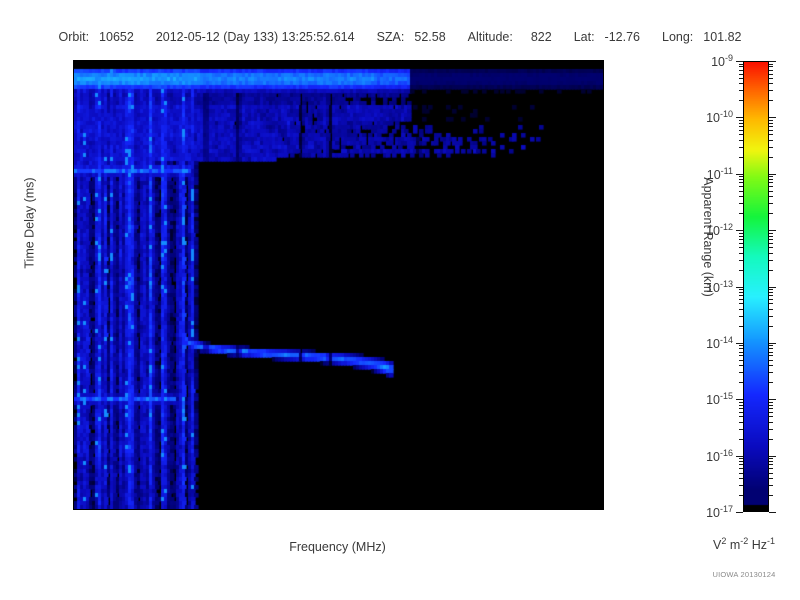 The width and height of the screenshot is (800, 600). I want to click on colorbar-tick-label: 10-9, so click(722, 61).